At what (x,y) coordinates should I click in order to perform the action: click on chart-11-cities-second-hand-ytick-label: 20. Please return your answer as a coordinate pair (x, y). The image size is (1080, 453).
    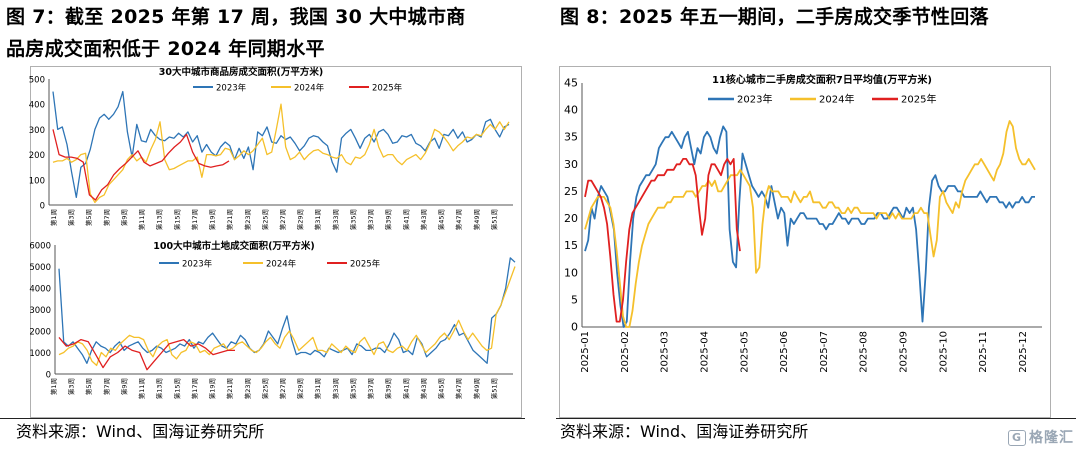
    Looking at the image, I should click on (571, 218).